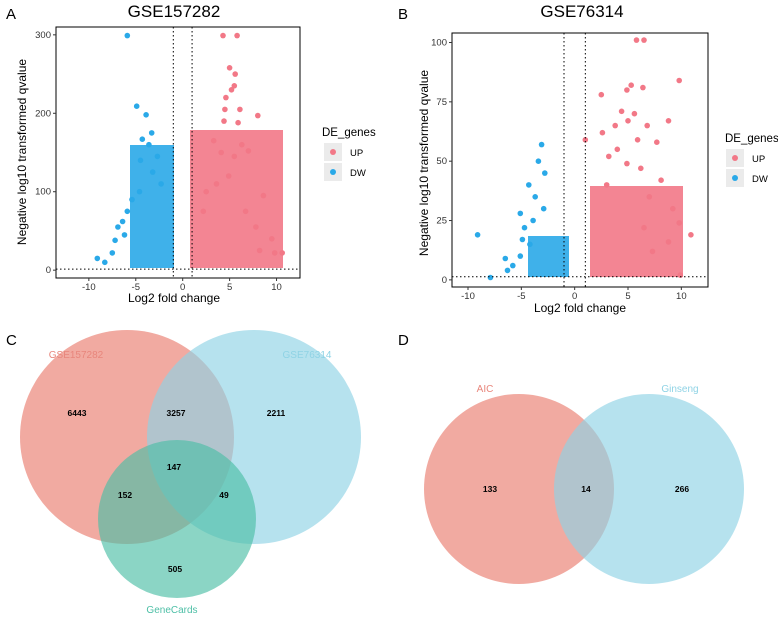  Describe the element at coordinates (580, 308) in the screenshot. I see `x-axis-label-b: Log2 fold change` at that location.